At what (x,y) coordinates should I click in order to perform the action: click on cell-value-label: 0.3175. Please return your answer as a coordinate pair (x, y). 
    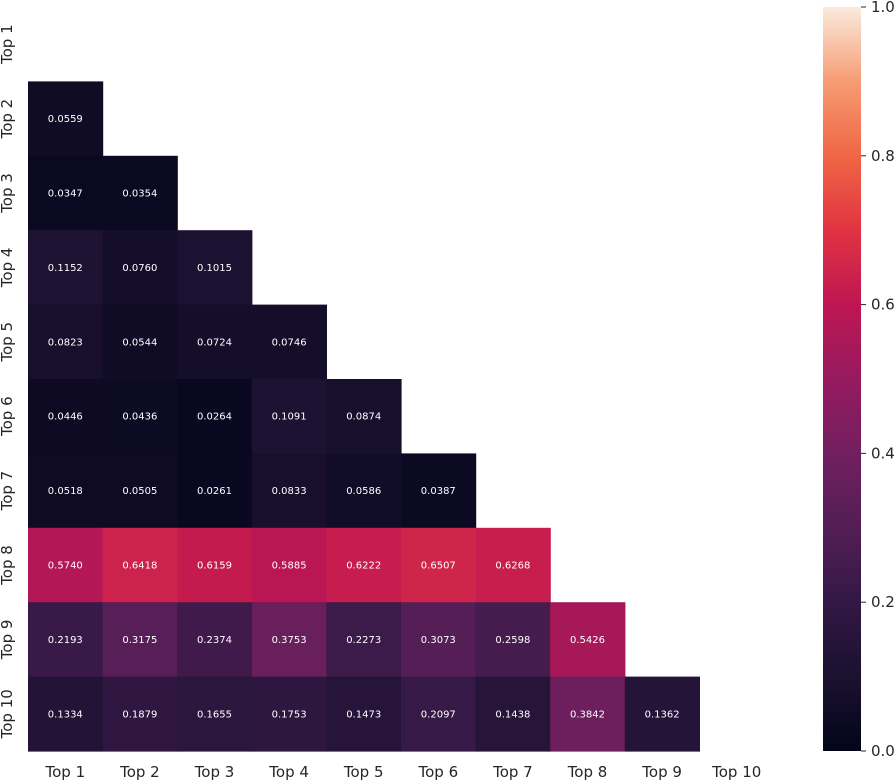
    Looking at the image, I should click on (139, 640).